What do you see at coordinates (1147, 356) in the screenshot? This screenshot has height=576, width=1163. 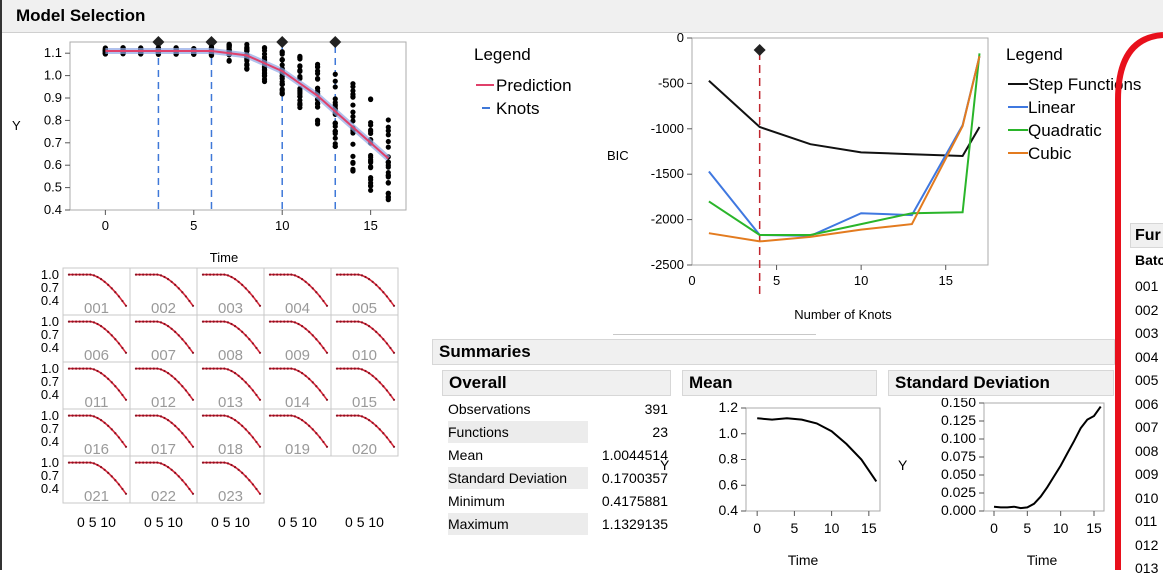 I see `table-row: 004` at bounding box center [1147, 356].